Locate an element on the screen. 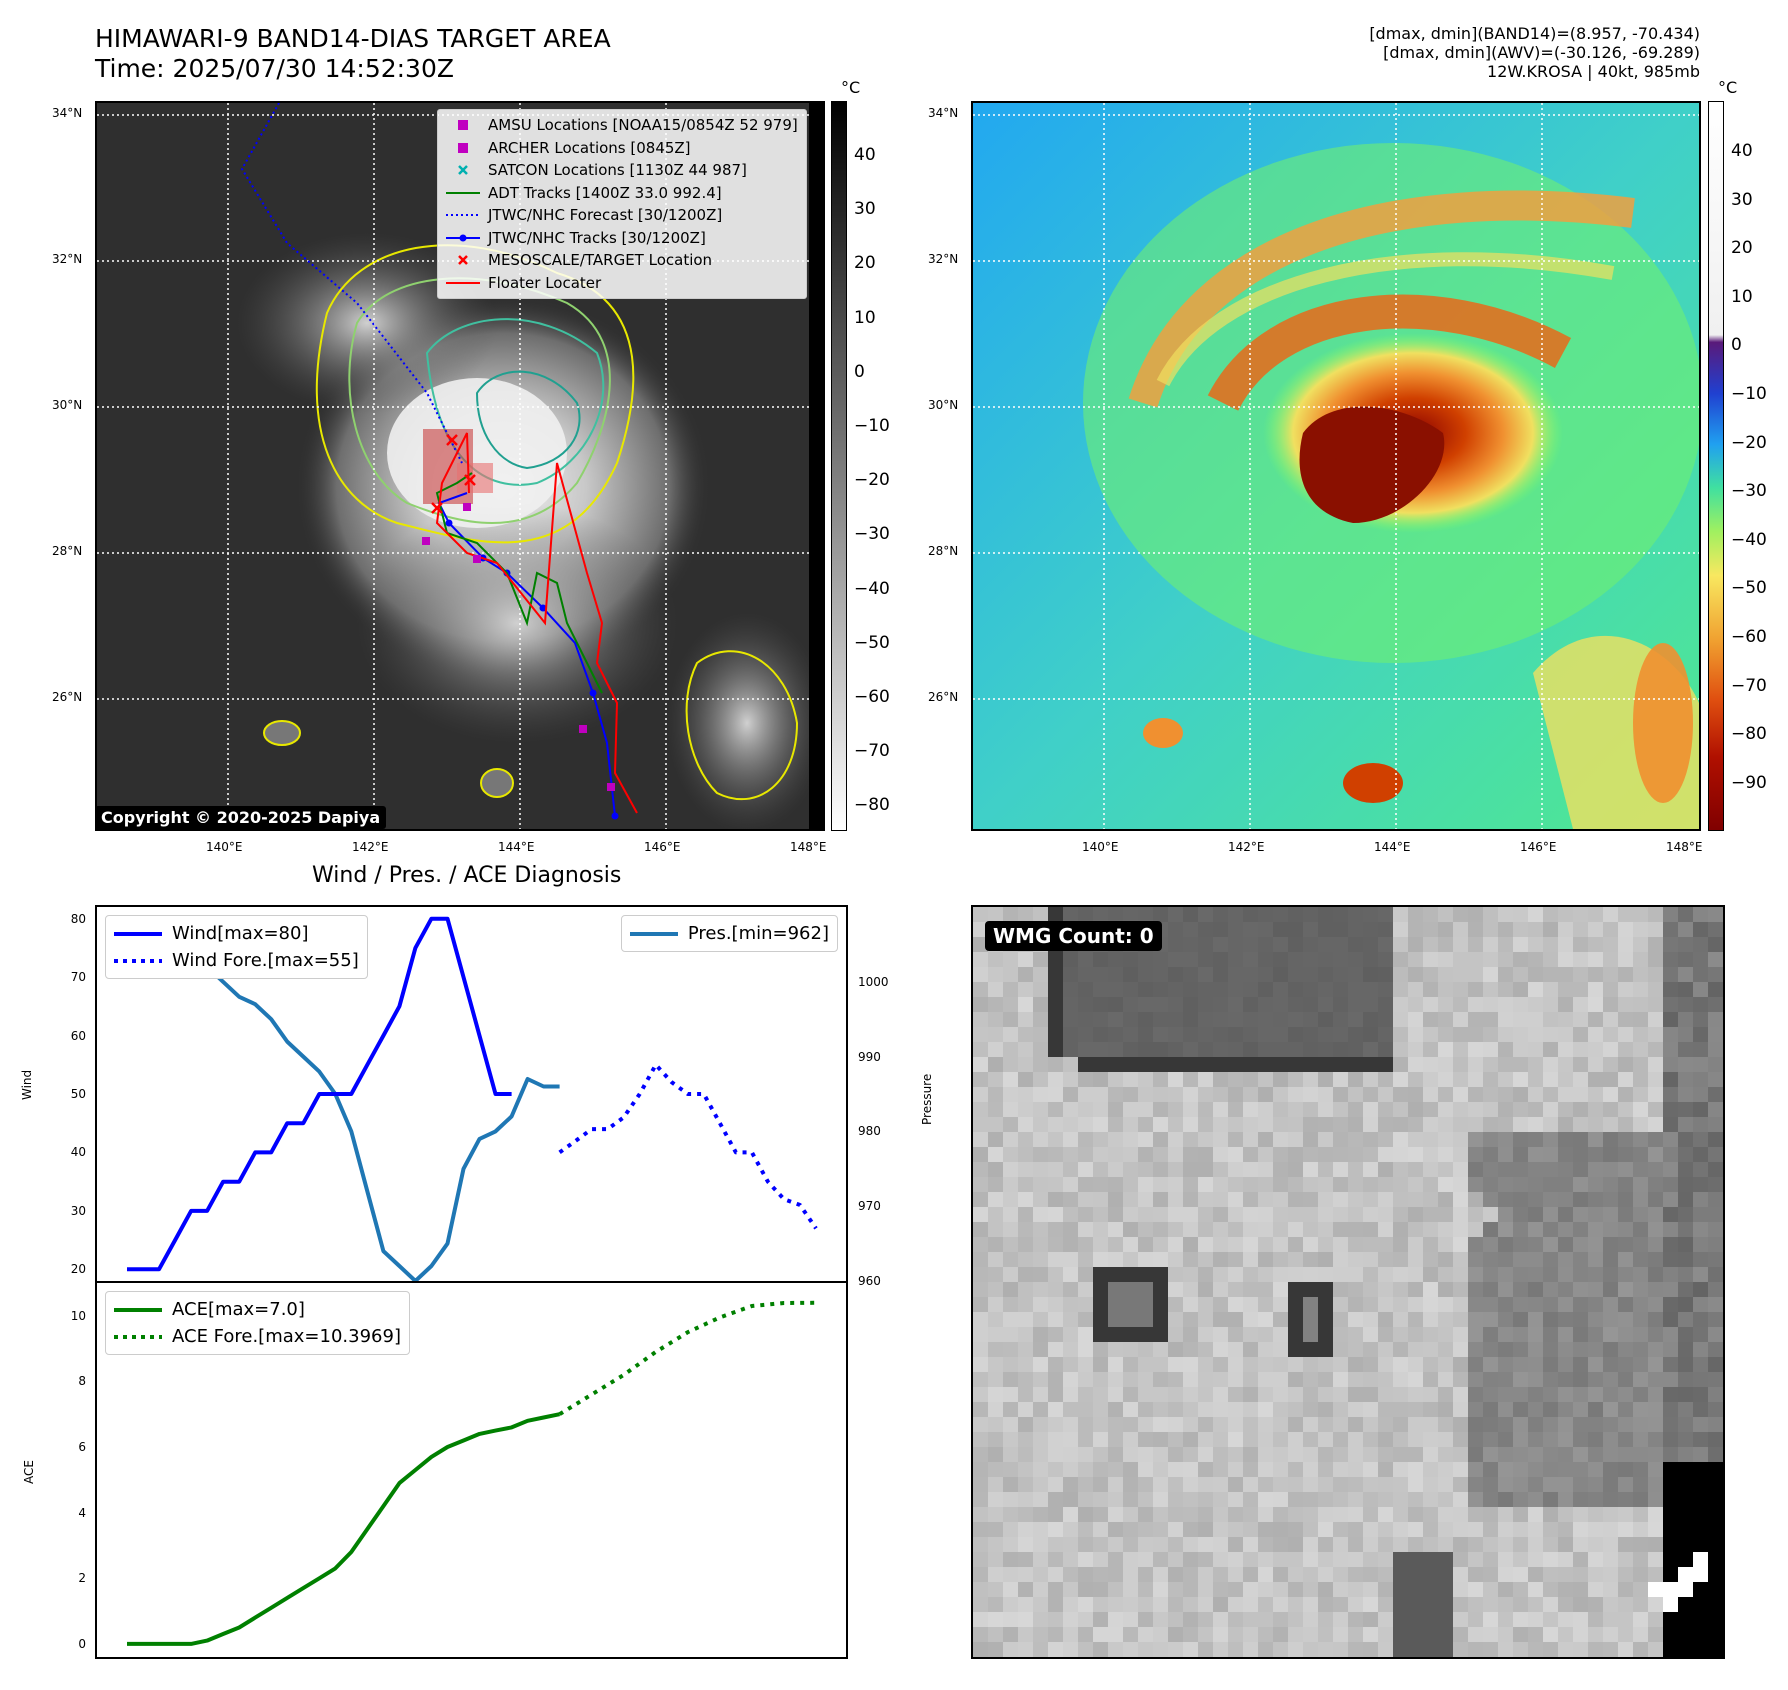 The width and height of the screenshot is (1788, 1690). square-marker-icon is located at coordinates (463, 147).